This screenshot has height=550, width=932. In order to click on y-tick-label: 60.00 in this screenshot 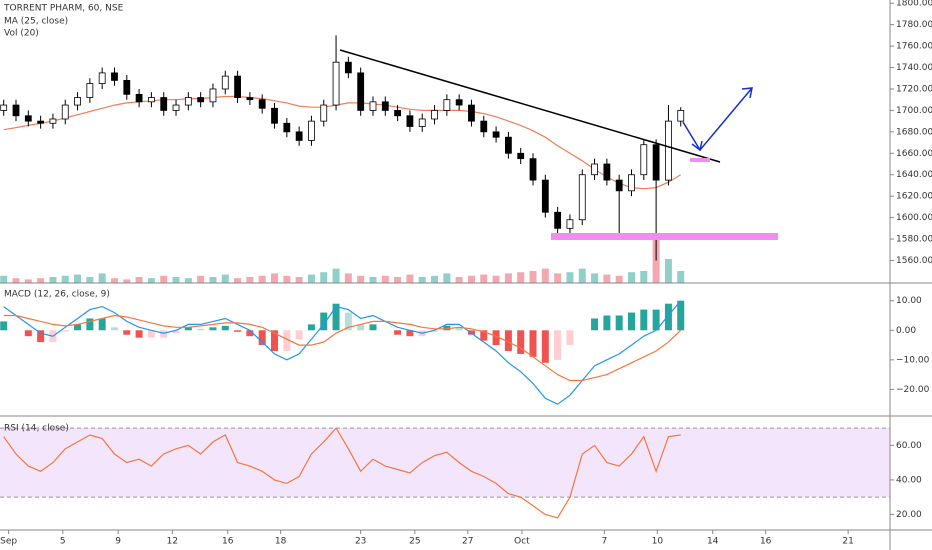, I will do `click(909, 446)`.